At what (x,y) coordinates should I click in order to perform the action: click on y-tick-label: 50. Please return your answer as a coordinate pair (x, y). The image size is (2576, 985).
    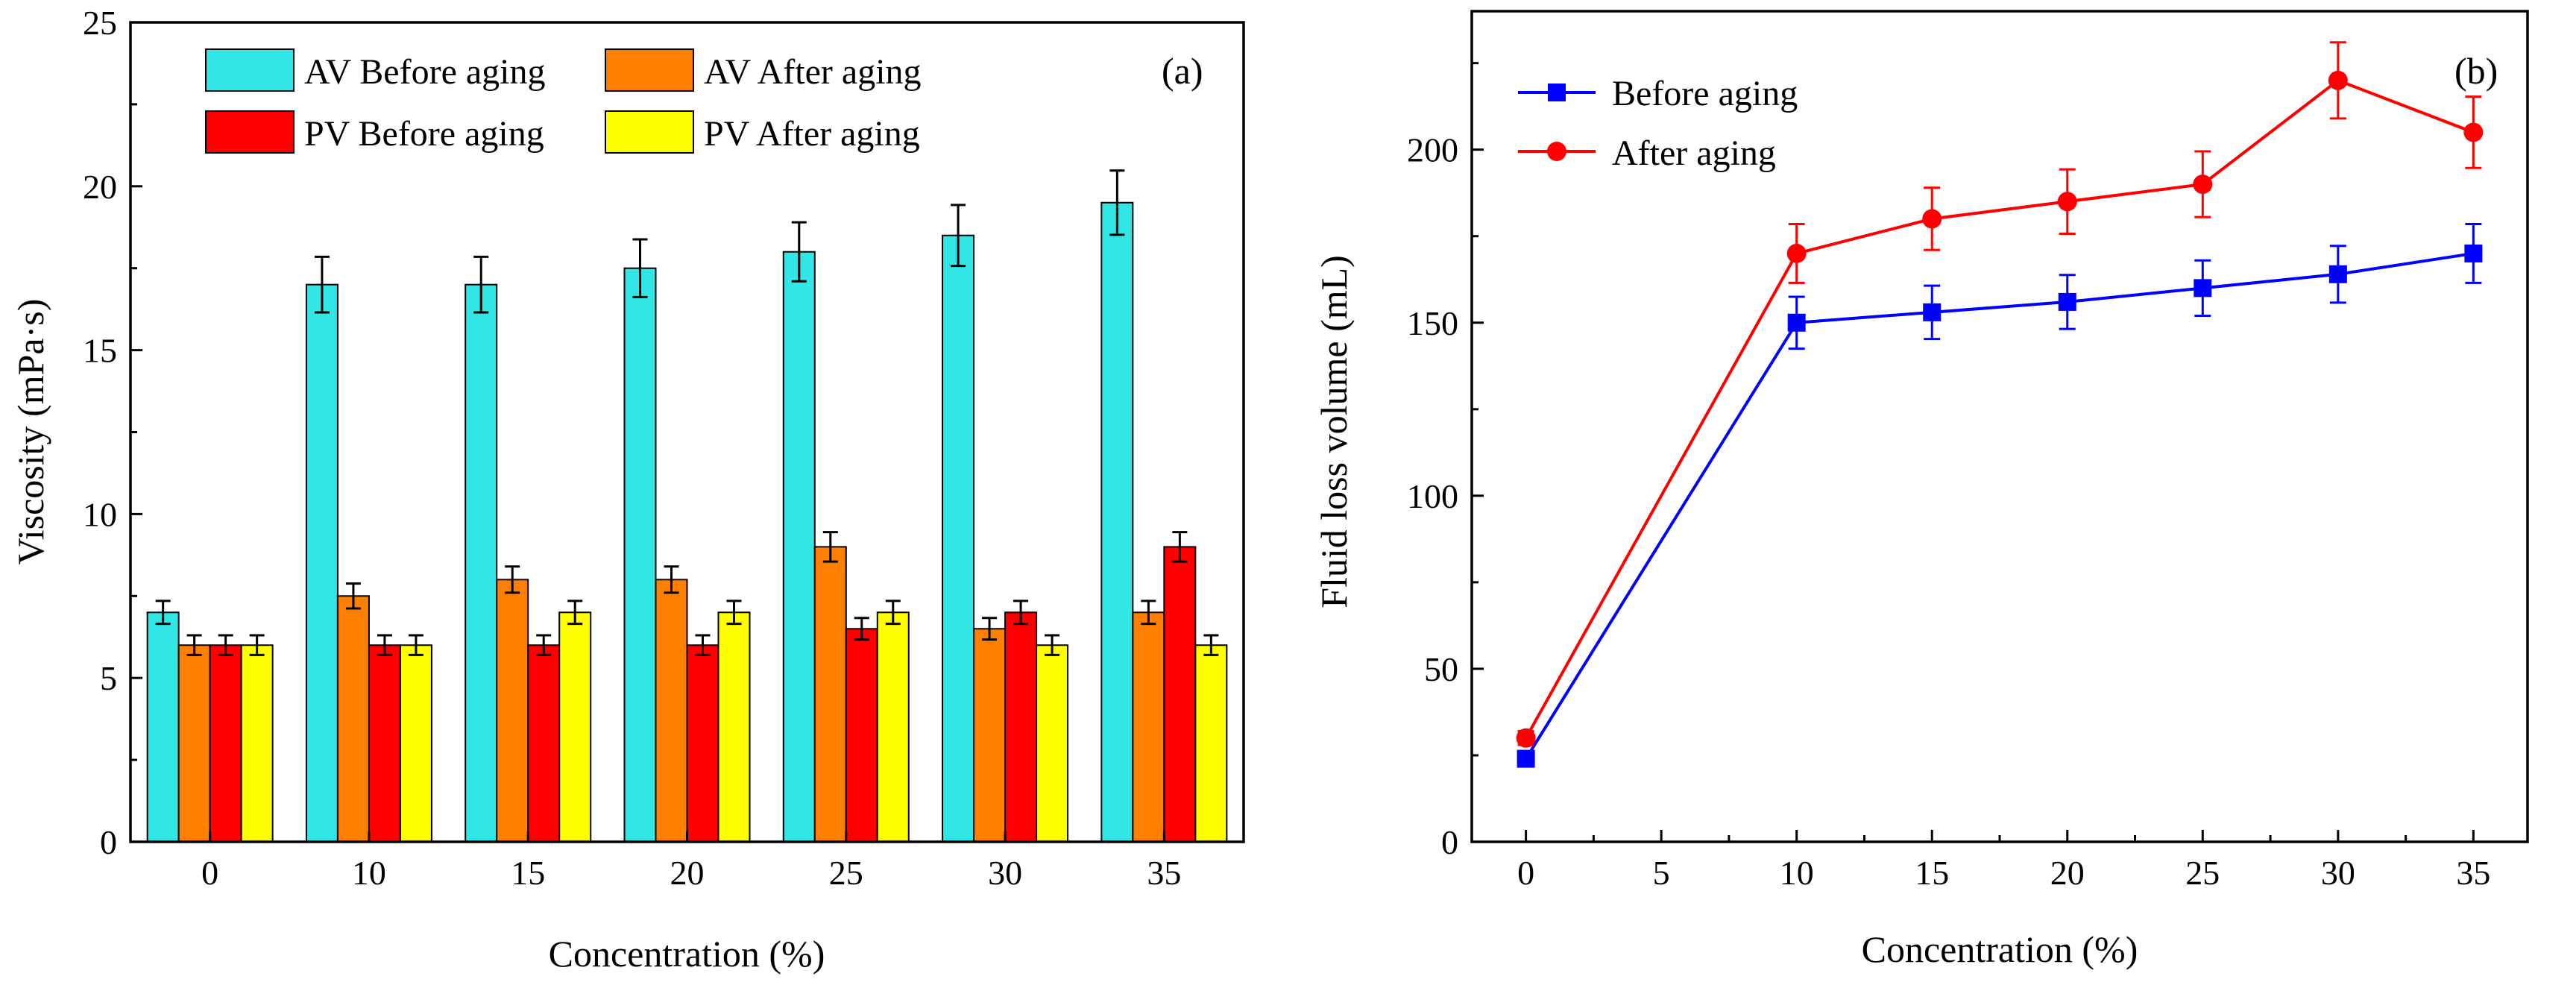
    Looking at the image, I should click on (1441, 669).